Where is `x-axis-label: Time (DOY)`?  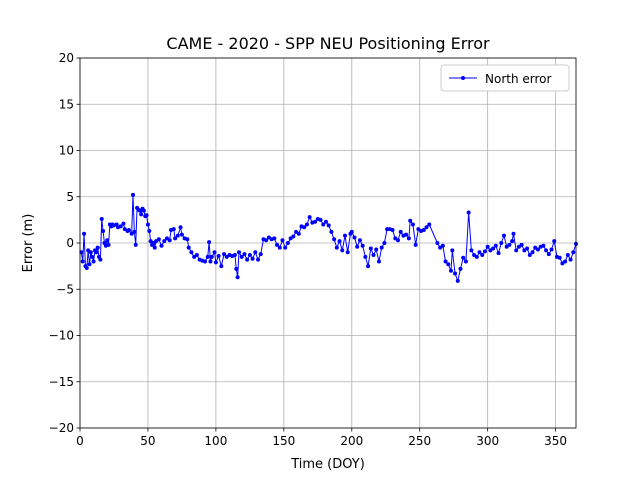 x-axis-label: Time (DOY) is located at coordinates (327, 464).